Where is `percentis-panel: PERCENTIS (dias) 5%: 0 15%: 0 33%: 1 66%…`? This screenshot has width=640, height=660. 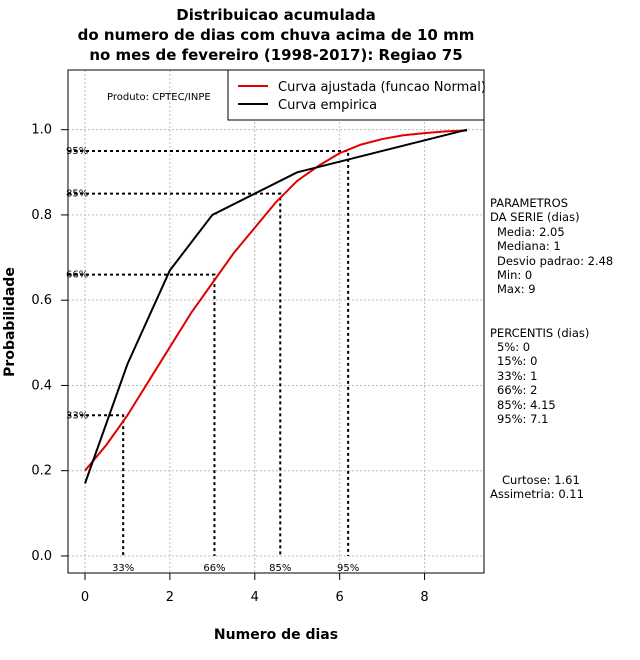 percentis-panel: PERCENTIS (dias) 5%: 0 15%: 0 33%: 1 66%… is located at coordinates (539, 376).